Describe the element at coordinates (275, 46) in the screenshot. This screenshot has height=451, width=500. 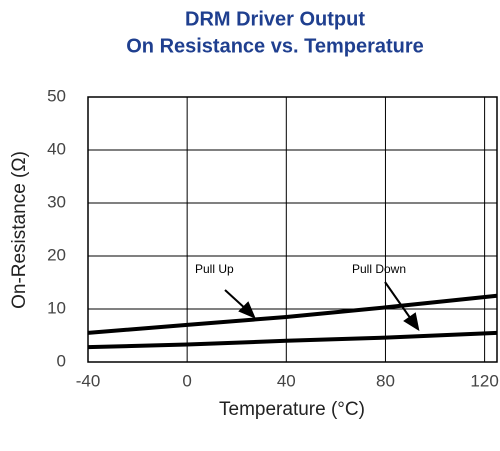
I see `chart-title: On Resistance vs. Temperature` at that location.